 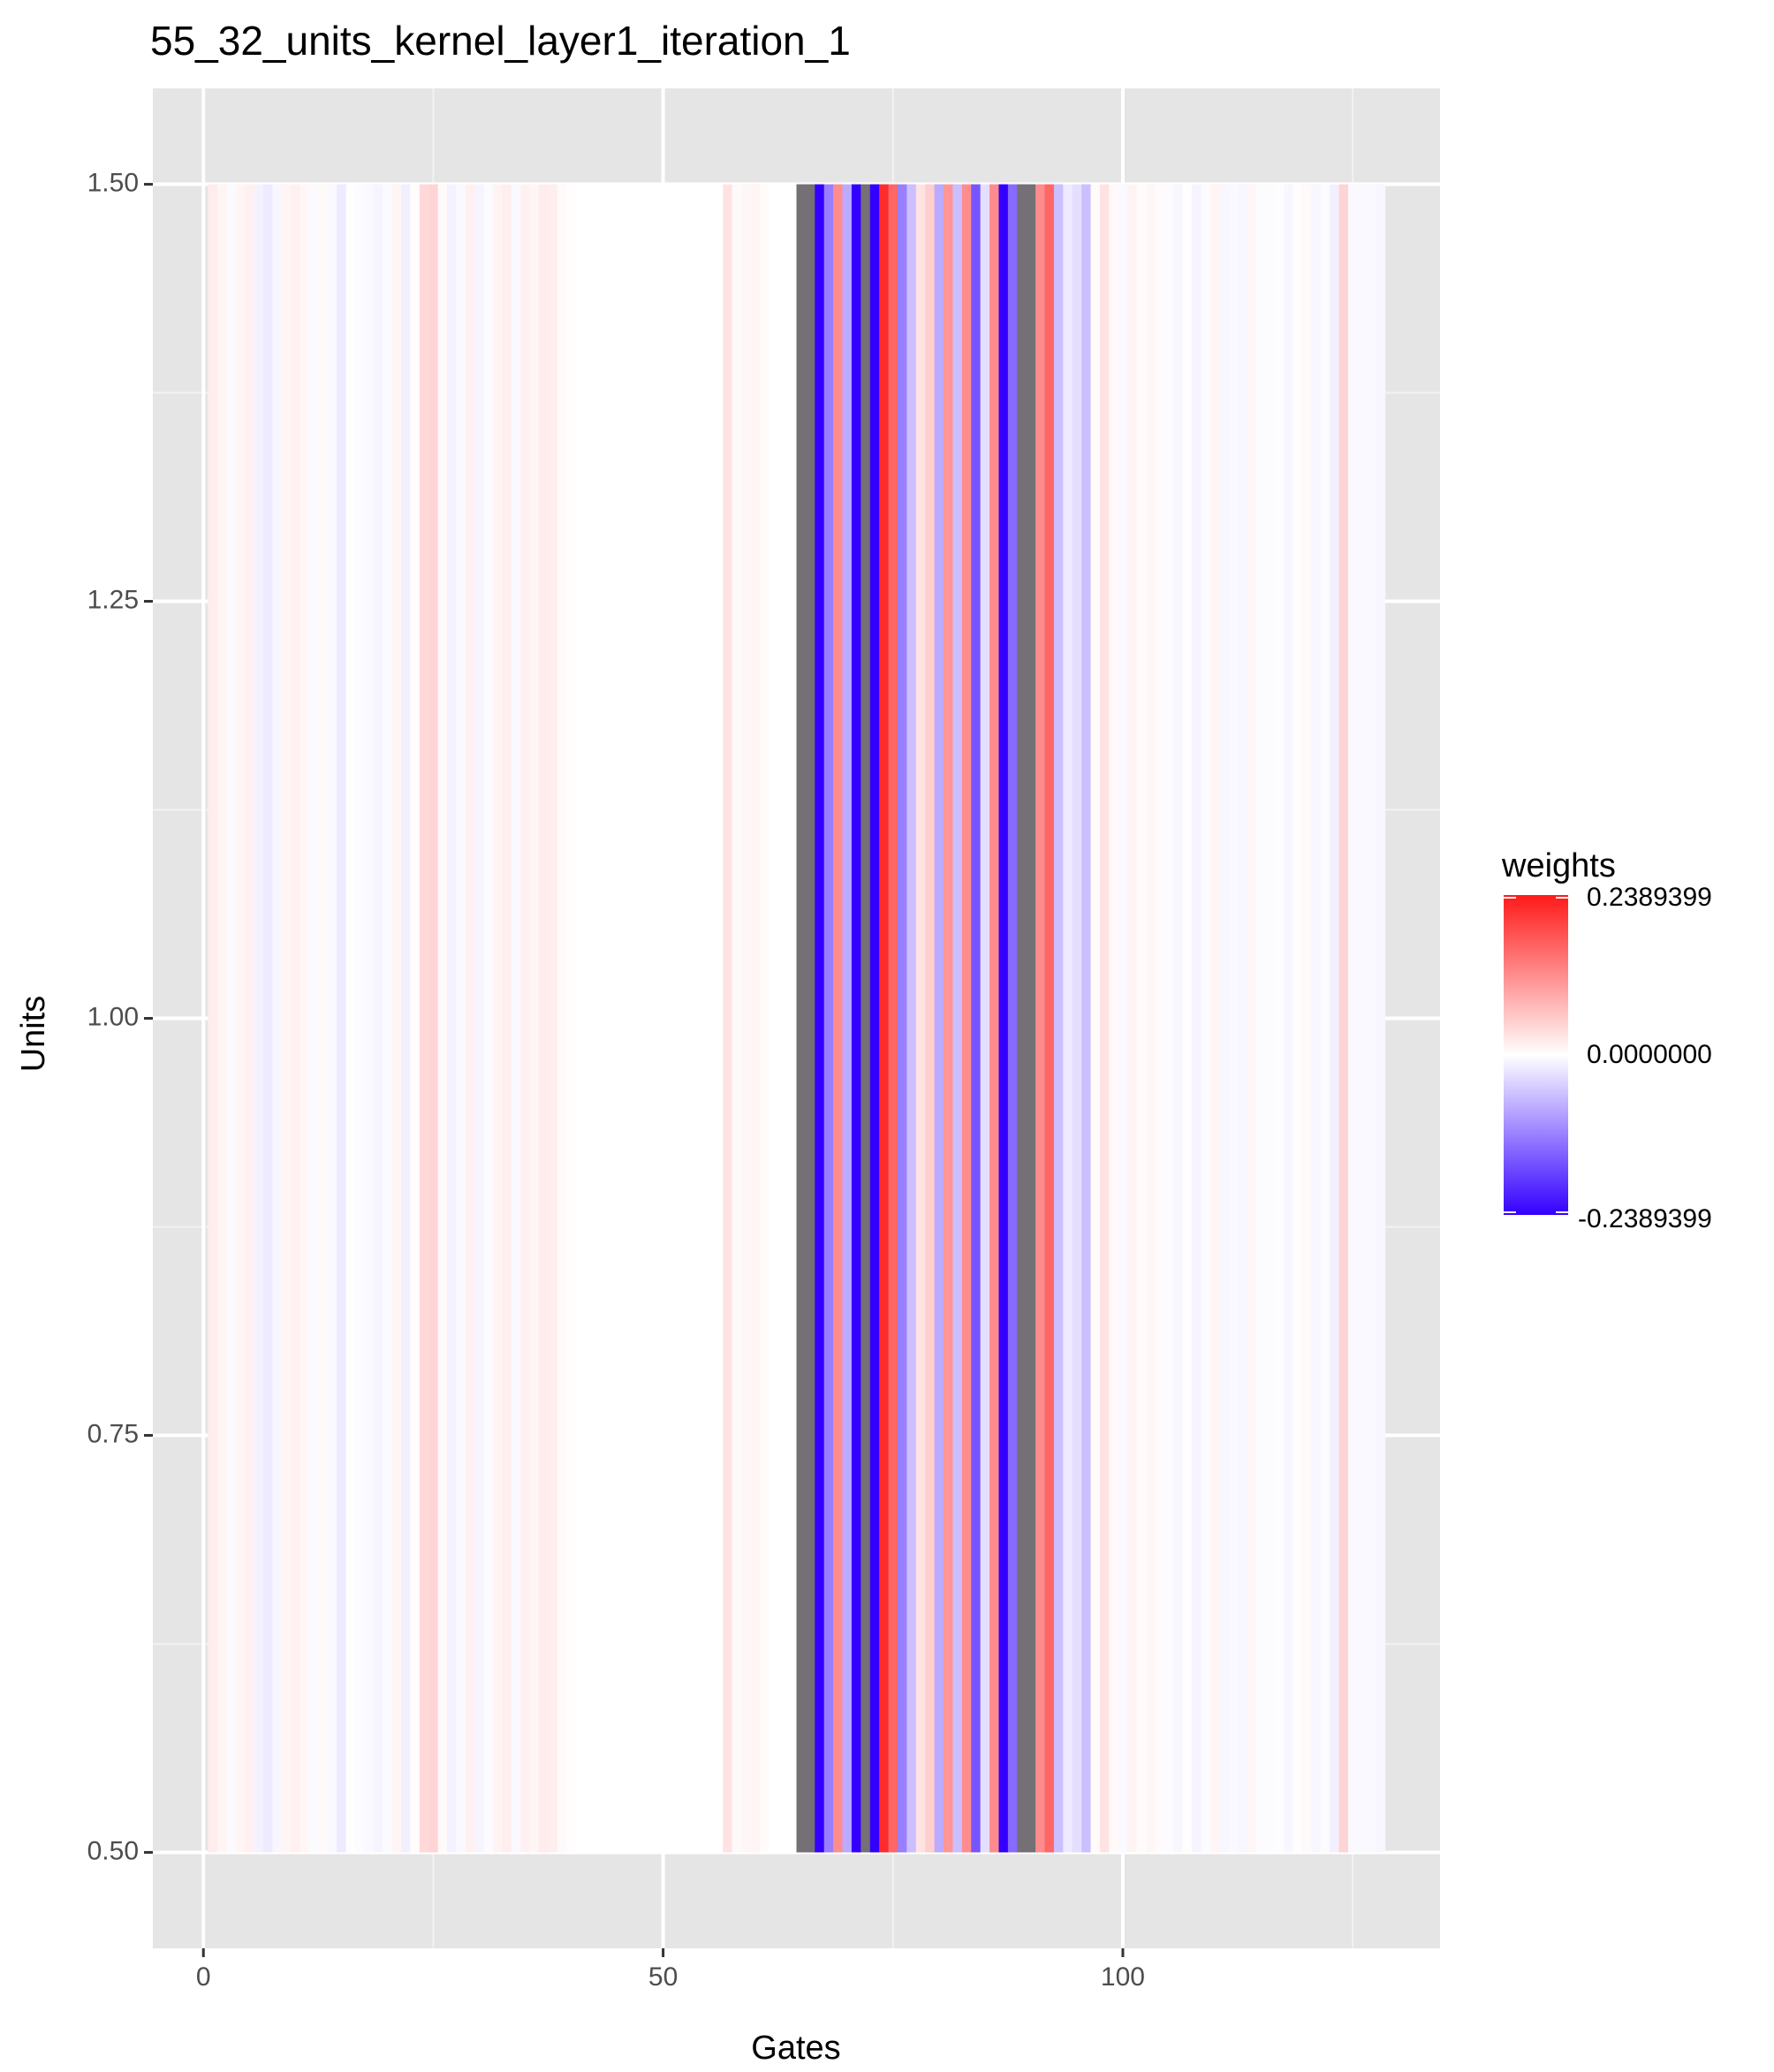 I want to click on legend-label-mid: 0.0000000, so click(x=1650, y=1054).